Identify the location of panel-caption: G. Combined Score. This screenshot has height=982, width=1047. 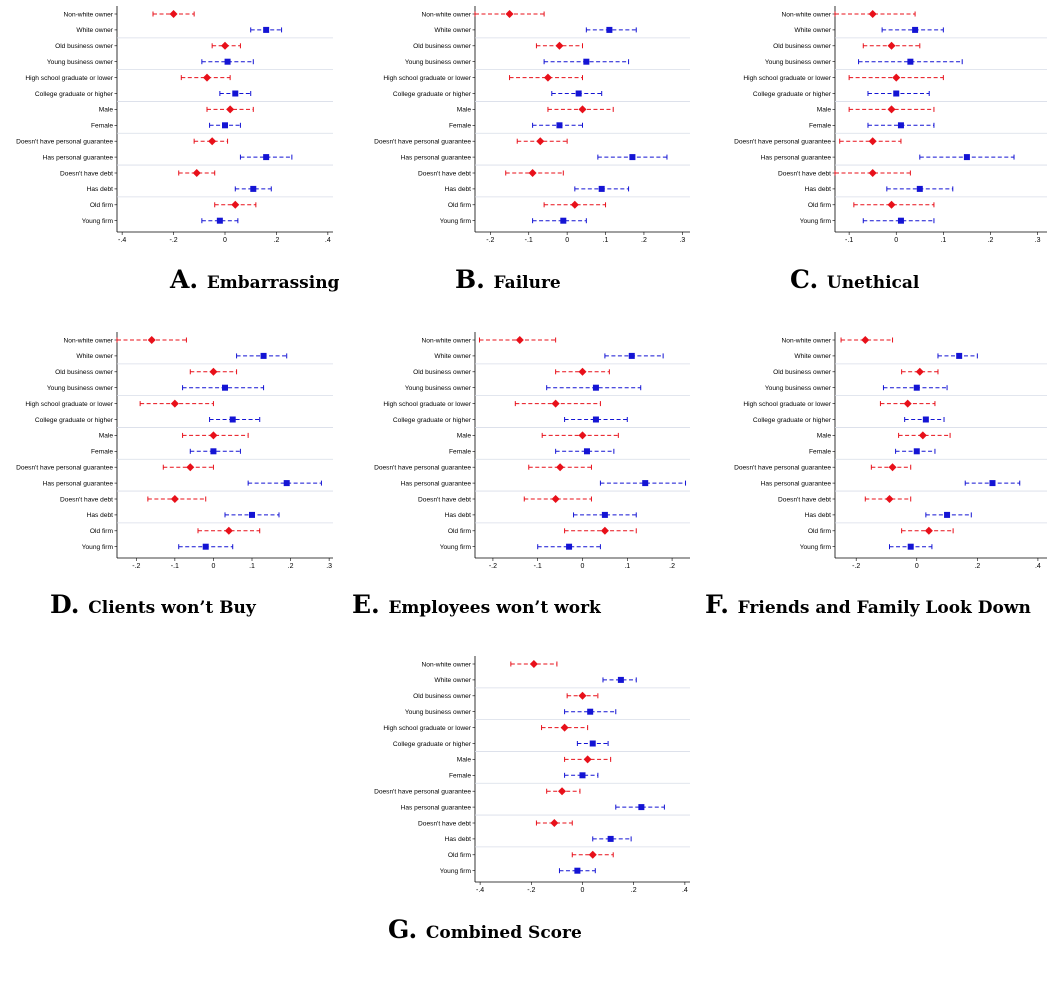
(485, 929).